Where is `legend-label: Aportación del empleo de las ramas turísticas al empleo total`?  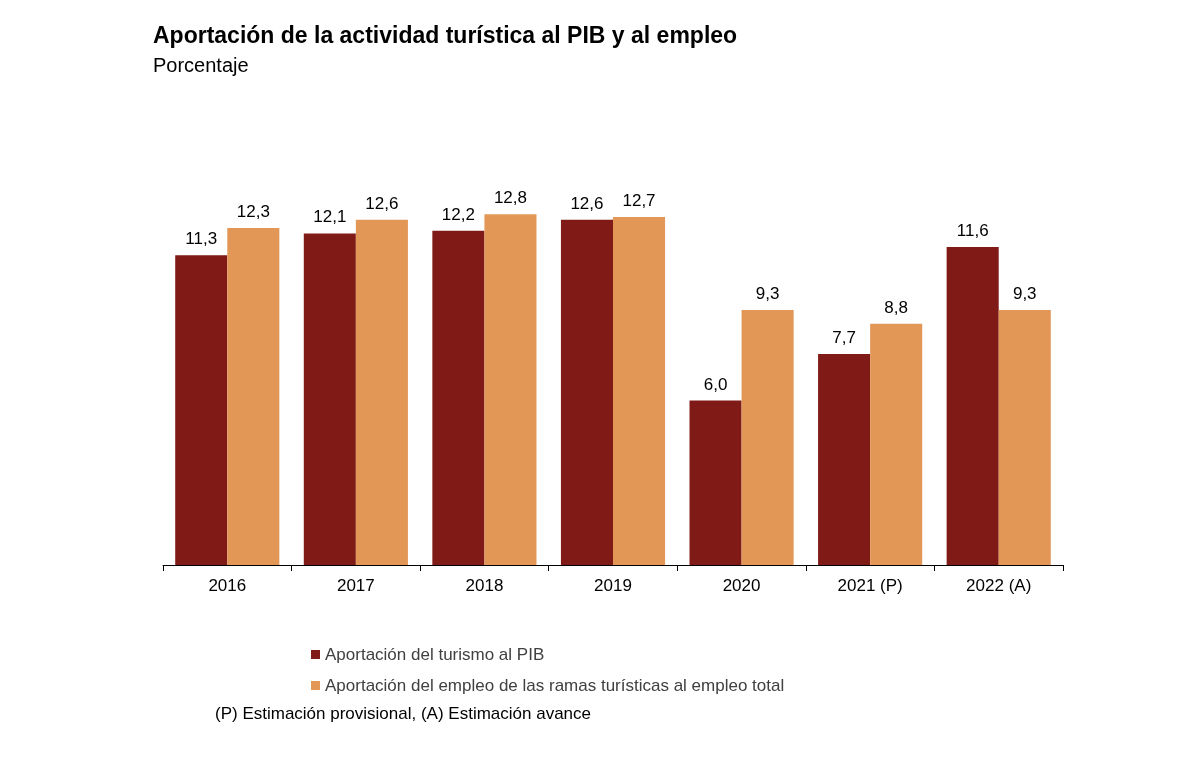 legend-label: Aportación del empleo de las ramas turísticas al empleo total is located at coordinates (555, 685).